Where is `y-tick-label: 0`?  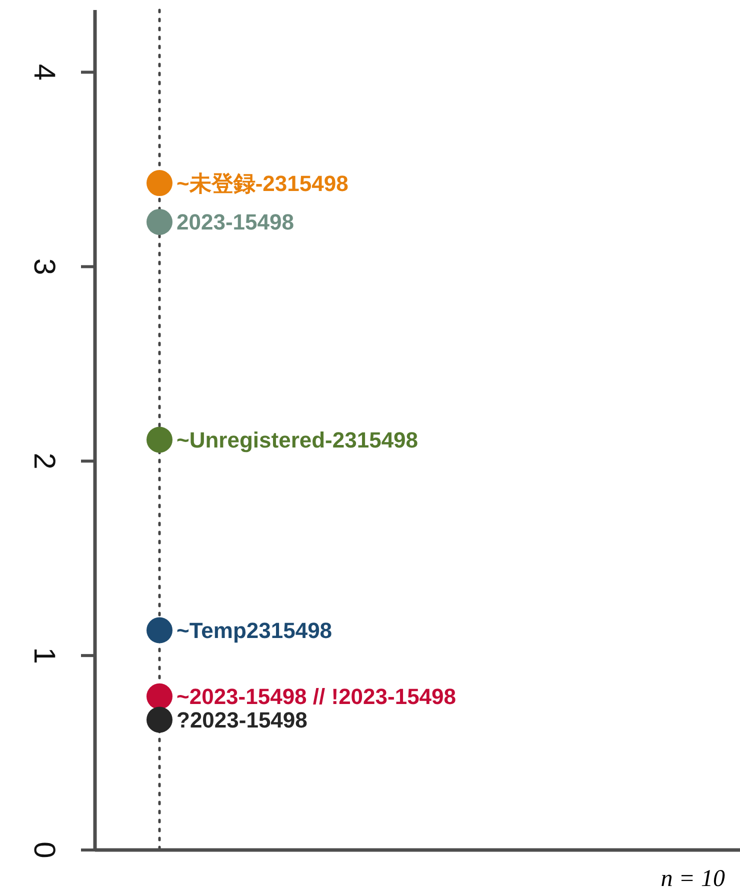 y-tick-label: 0 is located at coordinates (44, 850).